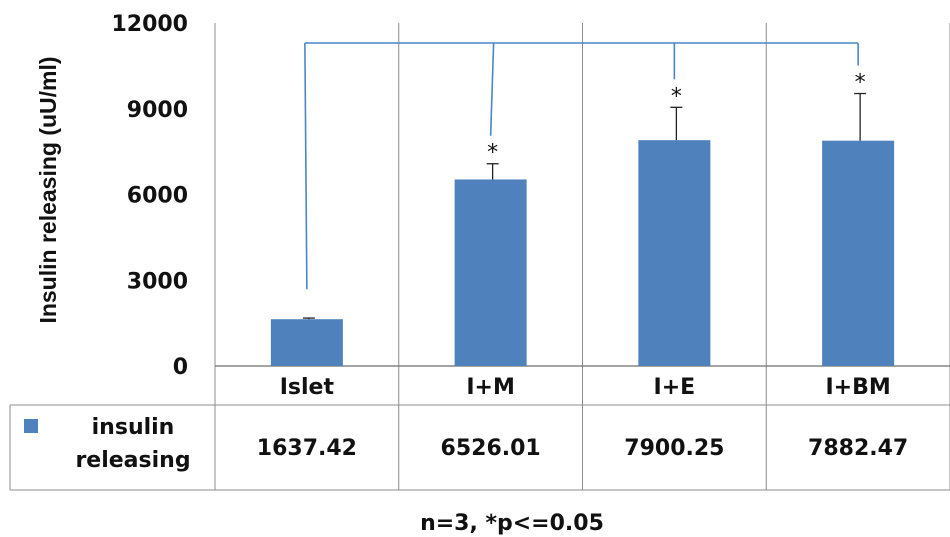 Image resolution: width=950 pixels, height=537 pixels. What do you see at coordinates (674, 448) in the screenshot?
I see `data-label: 7900.25` at bounding box center [674, 448].